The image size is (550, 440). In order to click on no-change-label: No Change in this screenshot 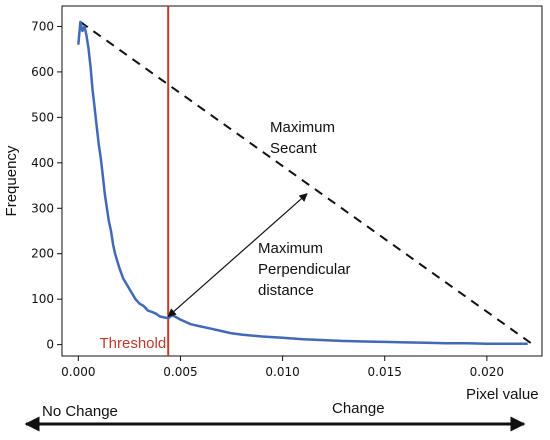, I will do `click(80, 411)`.